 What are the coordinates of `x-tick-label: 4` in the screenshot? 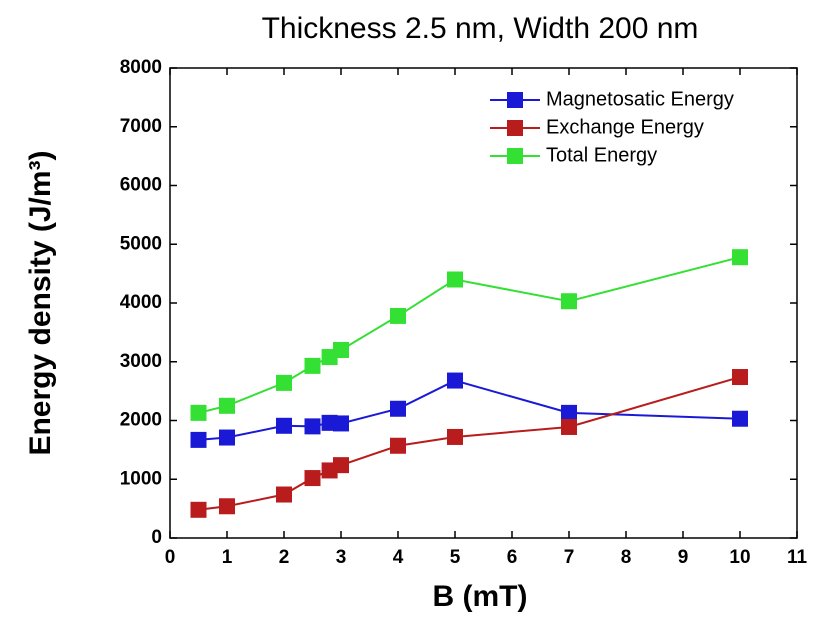 It's located at (398, 557).